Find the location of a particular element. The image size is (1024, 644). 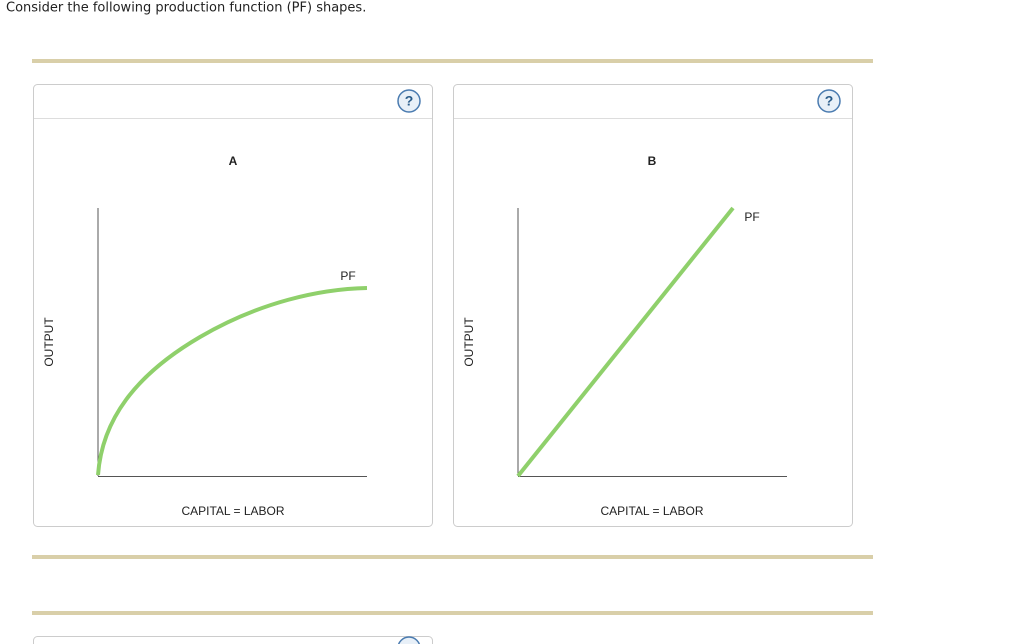

pf-curve is located at coordinates (232, 381).